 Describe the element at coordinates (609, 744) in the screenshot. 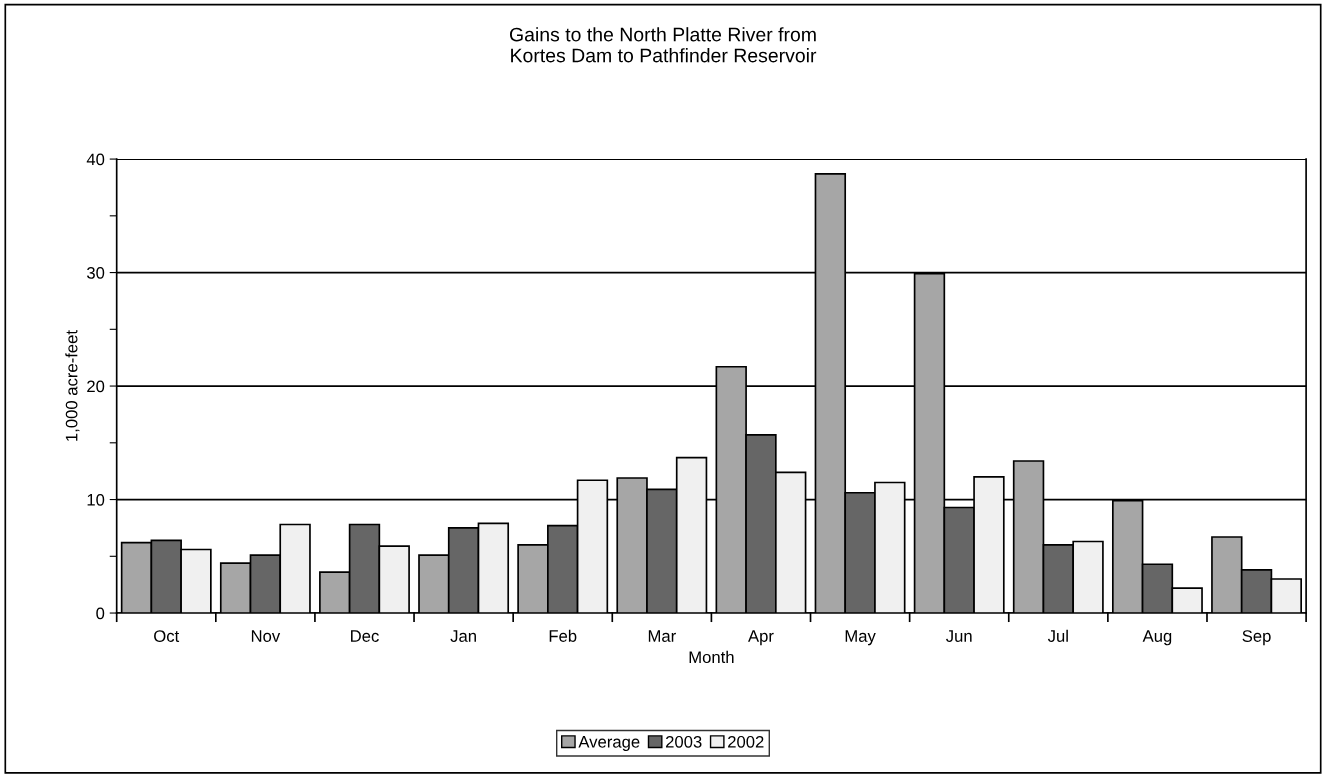

I see `legend-label: Average` at that location.